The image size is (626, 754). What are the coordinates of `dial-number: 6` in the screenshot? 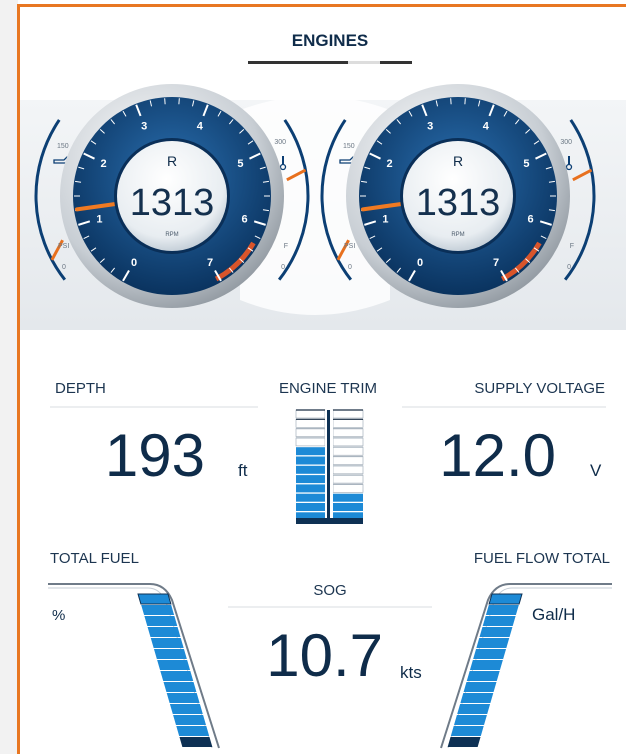 It's located at (245, 219).